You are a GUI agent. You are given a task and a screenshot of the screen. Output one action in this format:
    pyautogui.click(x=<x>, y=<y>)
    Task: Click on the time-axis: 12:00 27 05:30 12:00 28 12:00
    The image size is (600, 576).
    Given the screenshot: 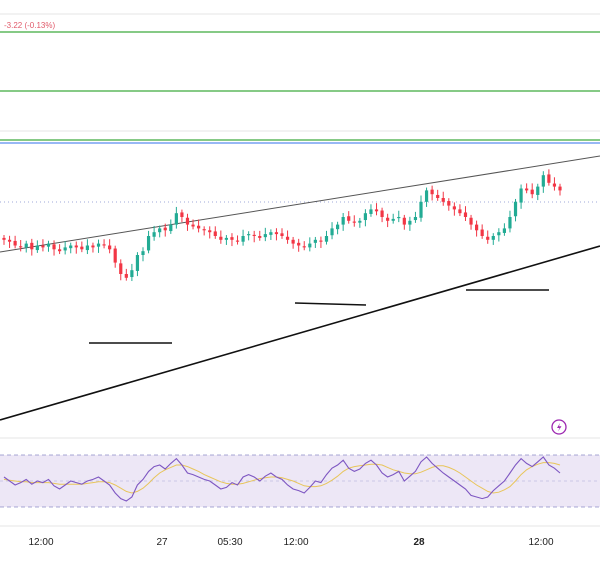 What is the action you would take?
    pyautogui.click(x=290, y=542)
    